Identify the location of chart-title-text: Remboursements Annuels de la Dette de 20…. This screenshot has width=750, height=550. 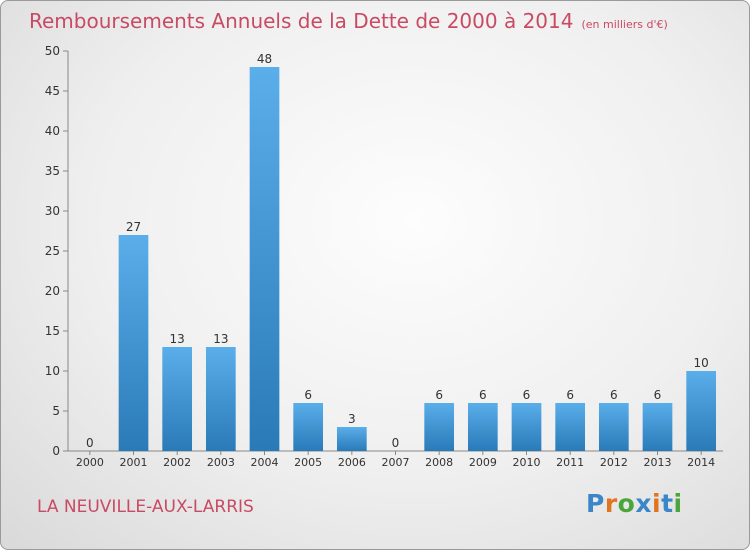
(301, 21).